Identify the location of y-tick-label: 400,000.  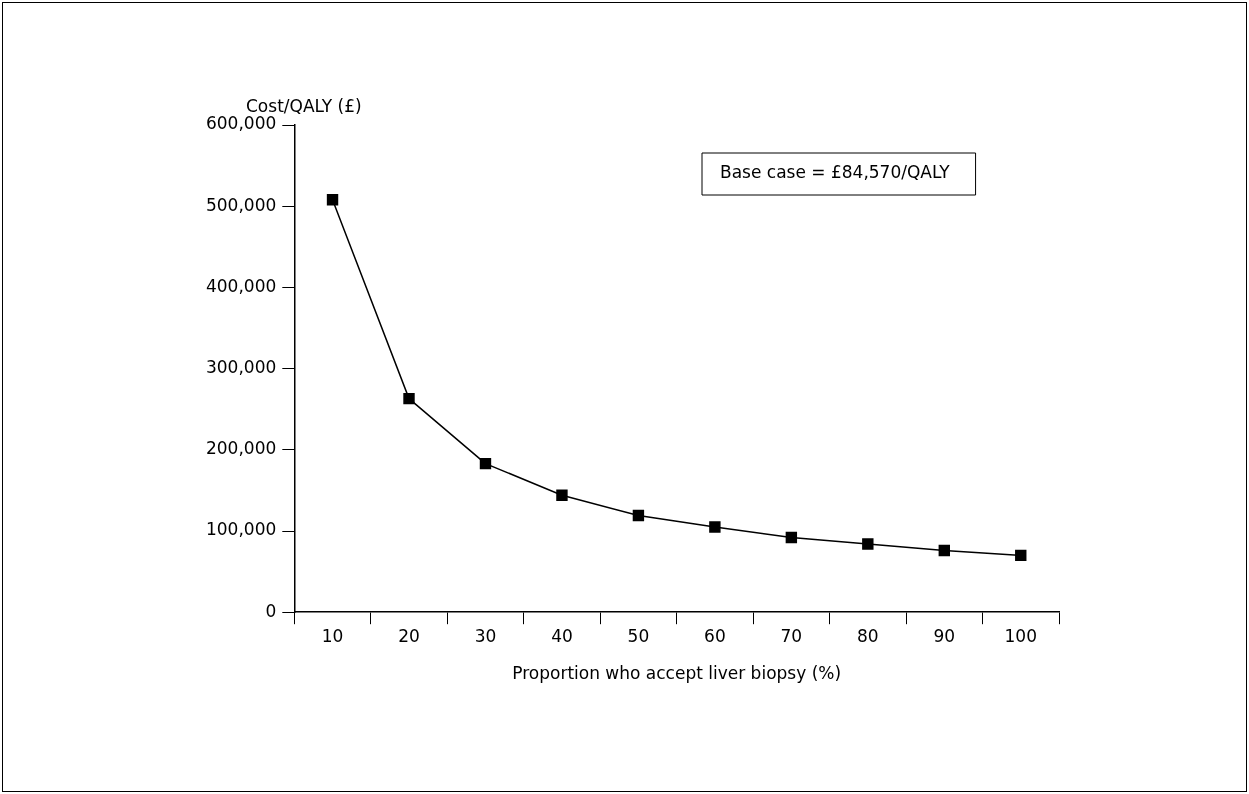
(241, 285).